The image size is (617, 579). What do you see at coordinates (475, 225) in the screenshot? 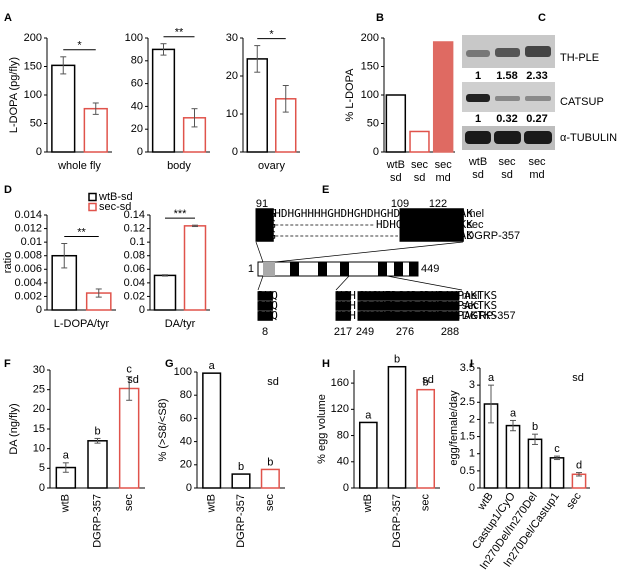
I see `strain-label: sec` at bounding box center [475, 225].